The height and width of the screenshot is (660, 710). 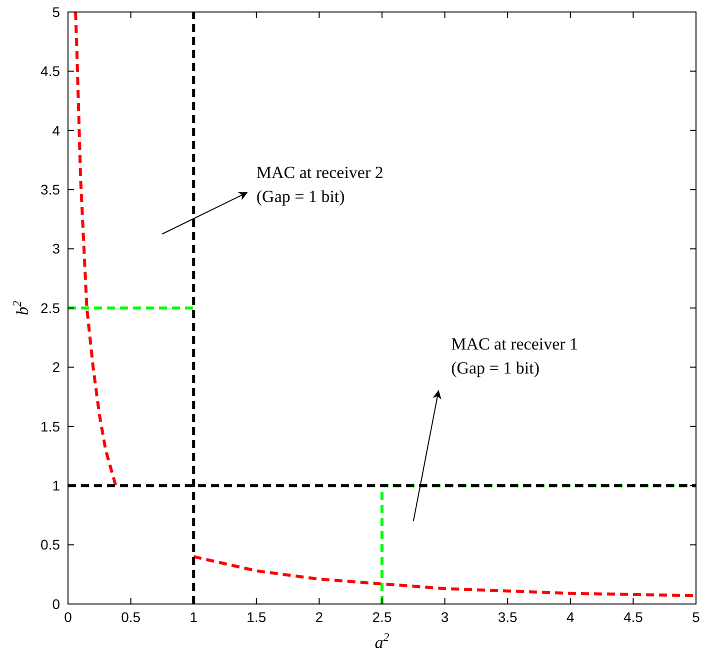 What do you see at coordinates (508, 617) in the screenshot?
I see `x-tick-label: 3.5` at bounding box center [508, 617].